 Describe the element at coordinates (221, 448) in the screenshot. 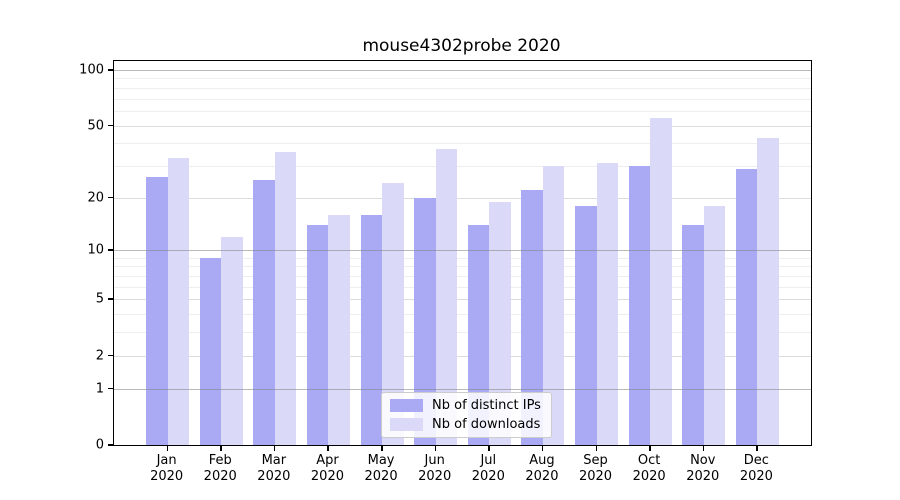

I see `x-tick-mark-feb` at that location.